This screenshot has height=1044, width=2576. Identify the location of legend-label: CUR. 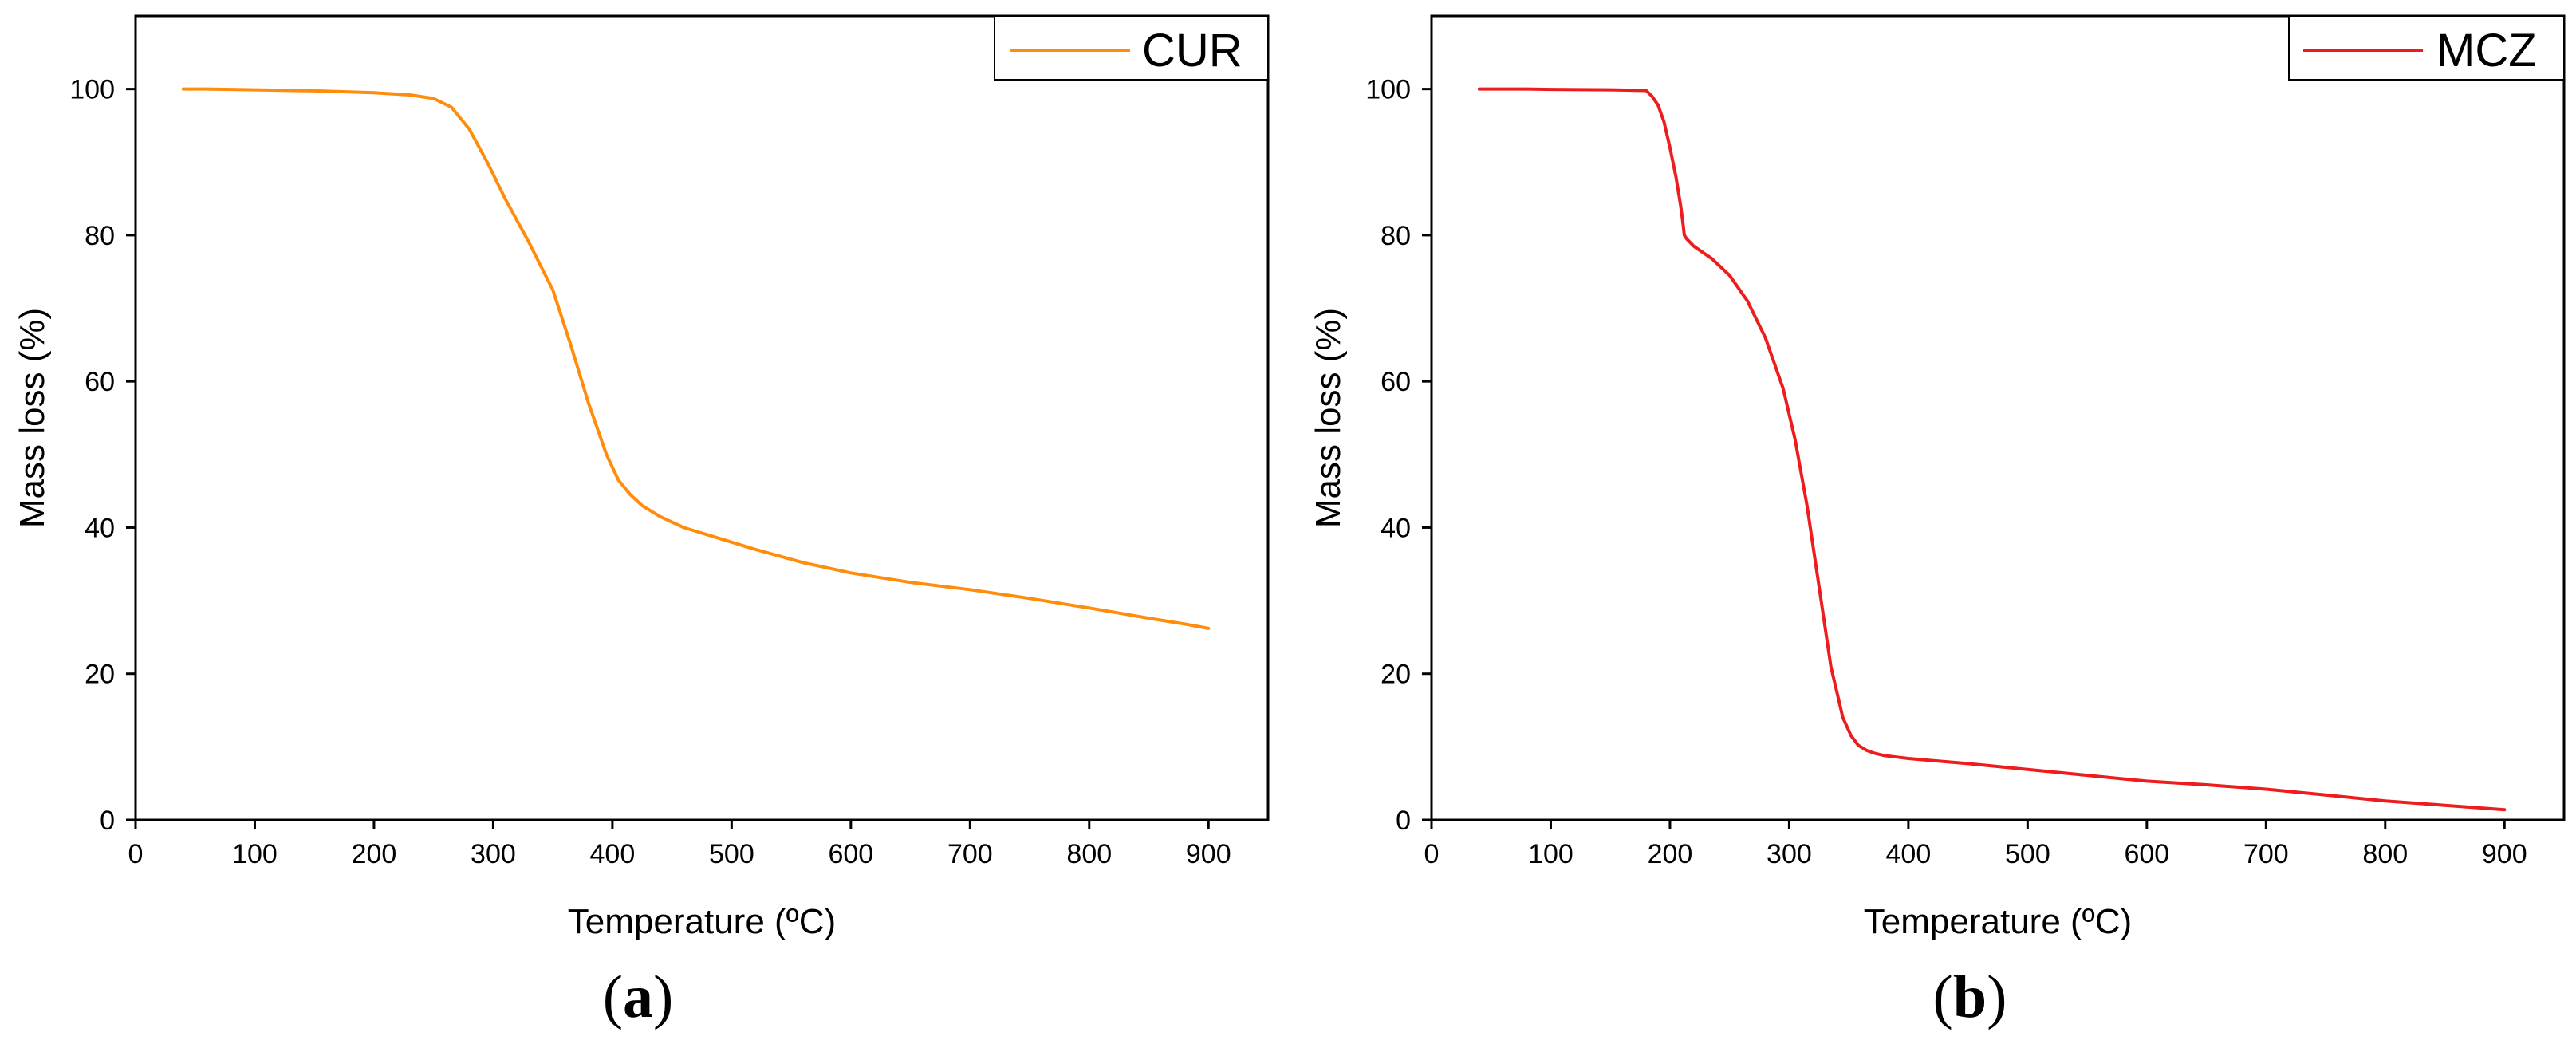
(1192, 51).